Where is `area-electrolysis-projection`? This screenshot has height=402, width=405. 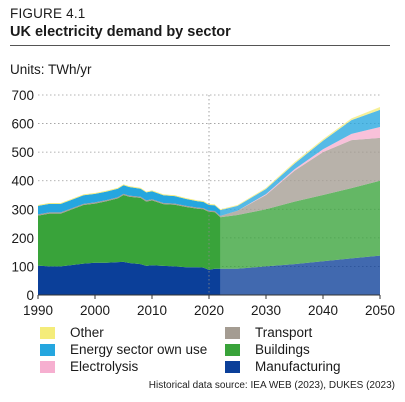 area-electrolysis-projection is located at coordinates (300, 171).